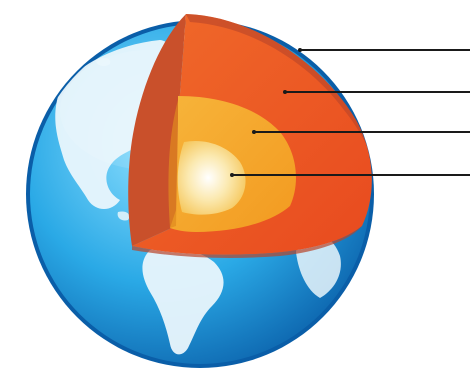 The height and width of the screenshot is (378, 474). What do you see at coordinates (247, 242) in the screenshot?
I see `wedge-bottom-lip` at bounding box center [247, 242].